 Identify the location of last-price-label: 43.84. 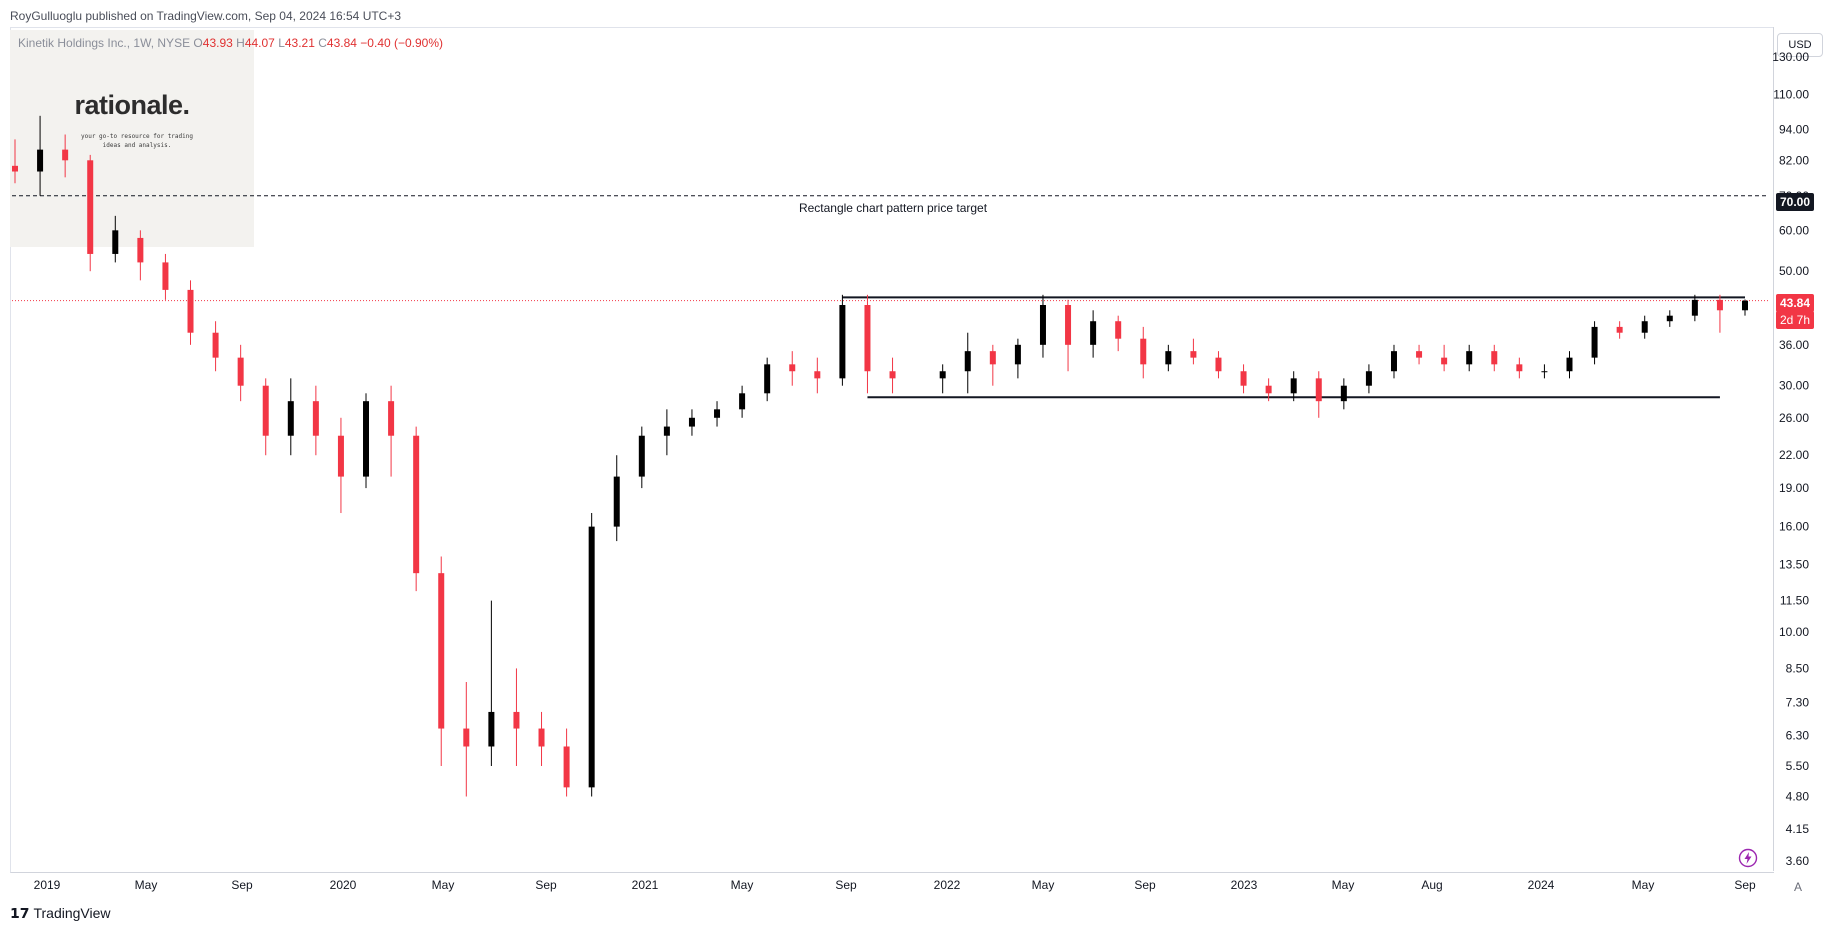
(1795, 303).